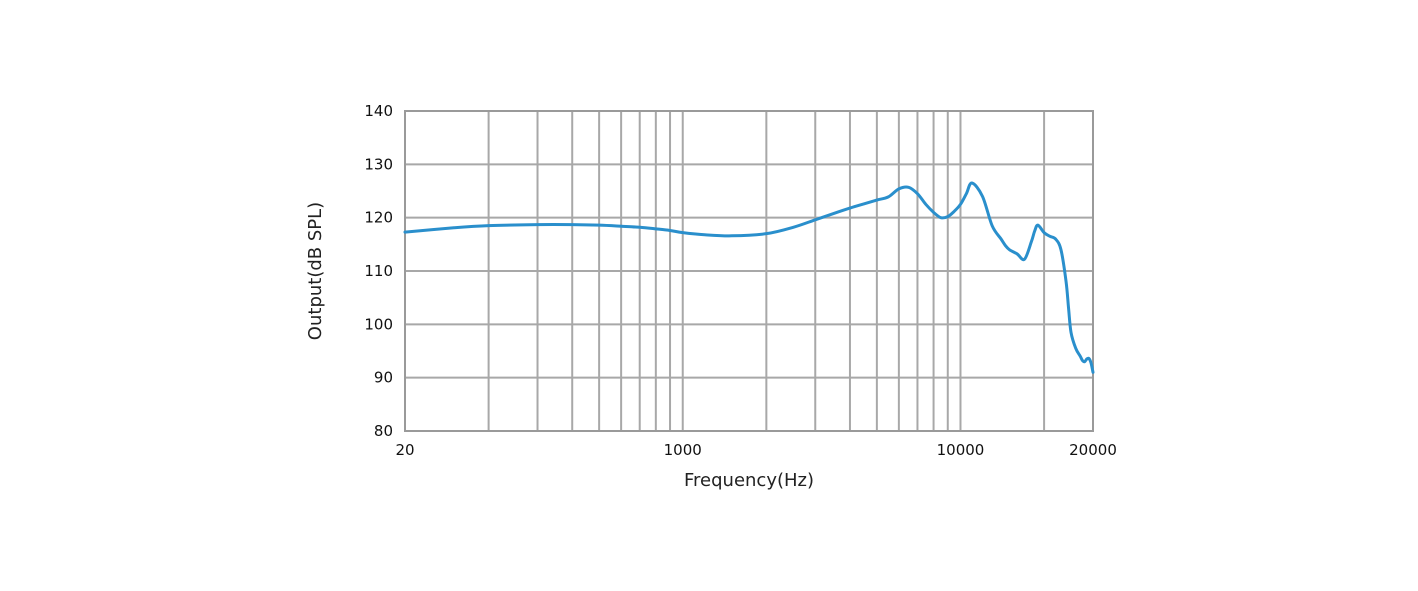  What do you see at coordinates (378, 164) in the screenshot?
I see `y-tick-label: 130` at bounding box center [378, 164].